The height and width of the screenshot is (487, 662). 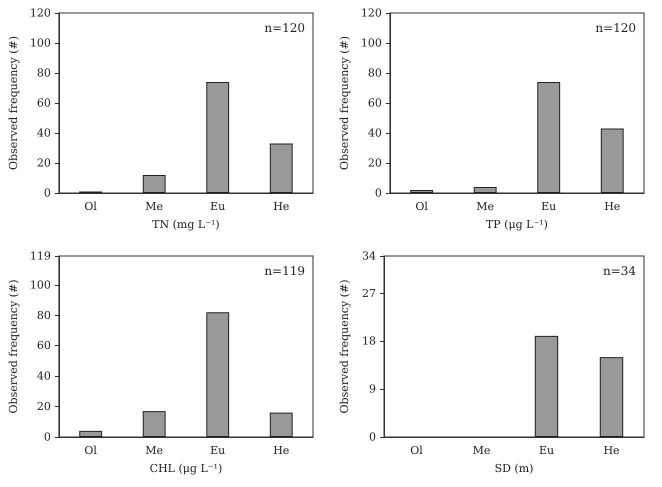 What do you see at coordinates (40, 256) in the screenshot?
I see `y-tick-label: 119` at bounding box center [40, 256].